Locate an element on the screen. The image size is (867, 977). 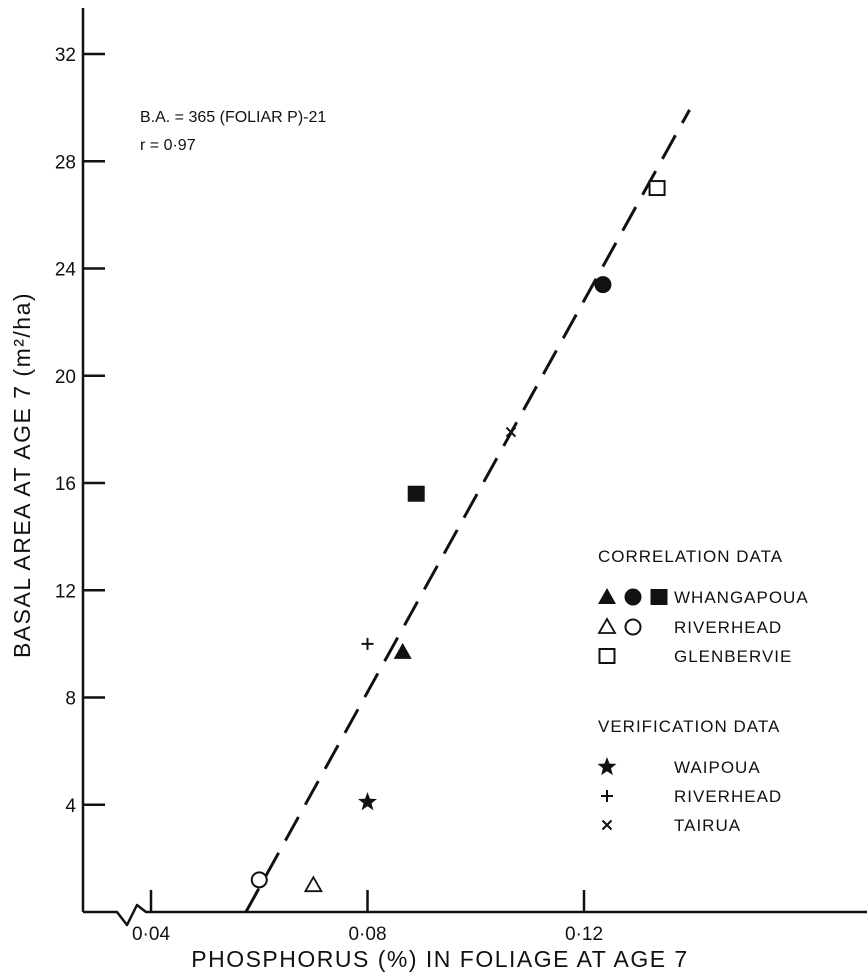
data-point-whangapoua-filled-triangle is located at coordinates (402, 650).